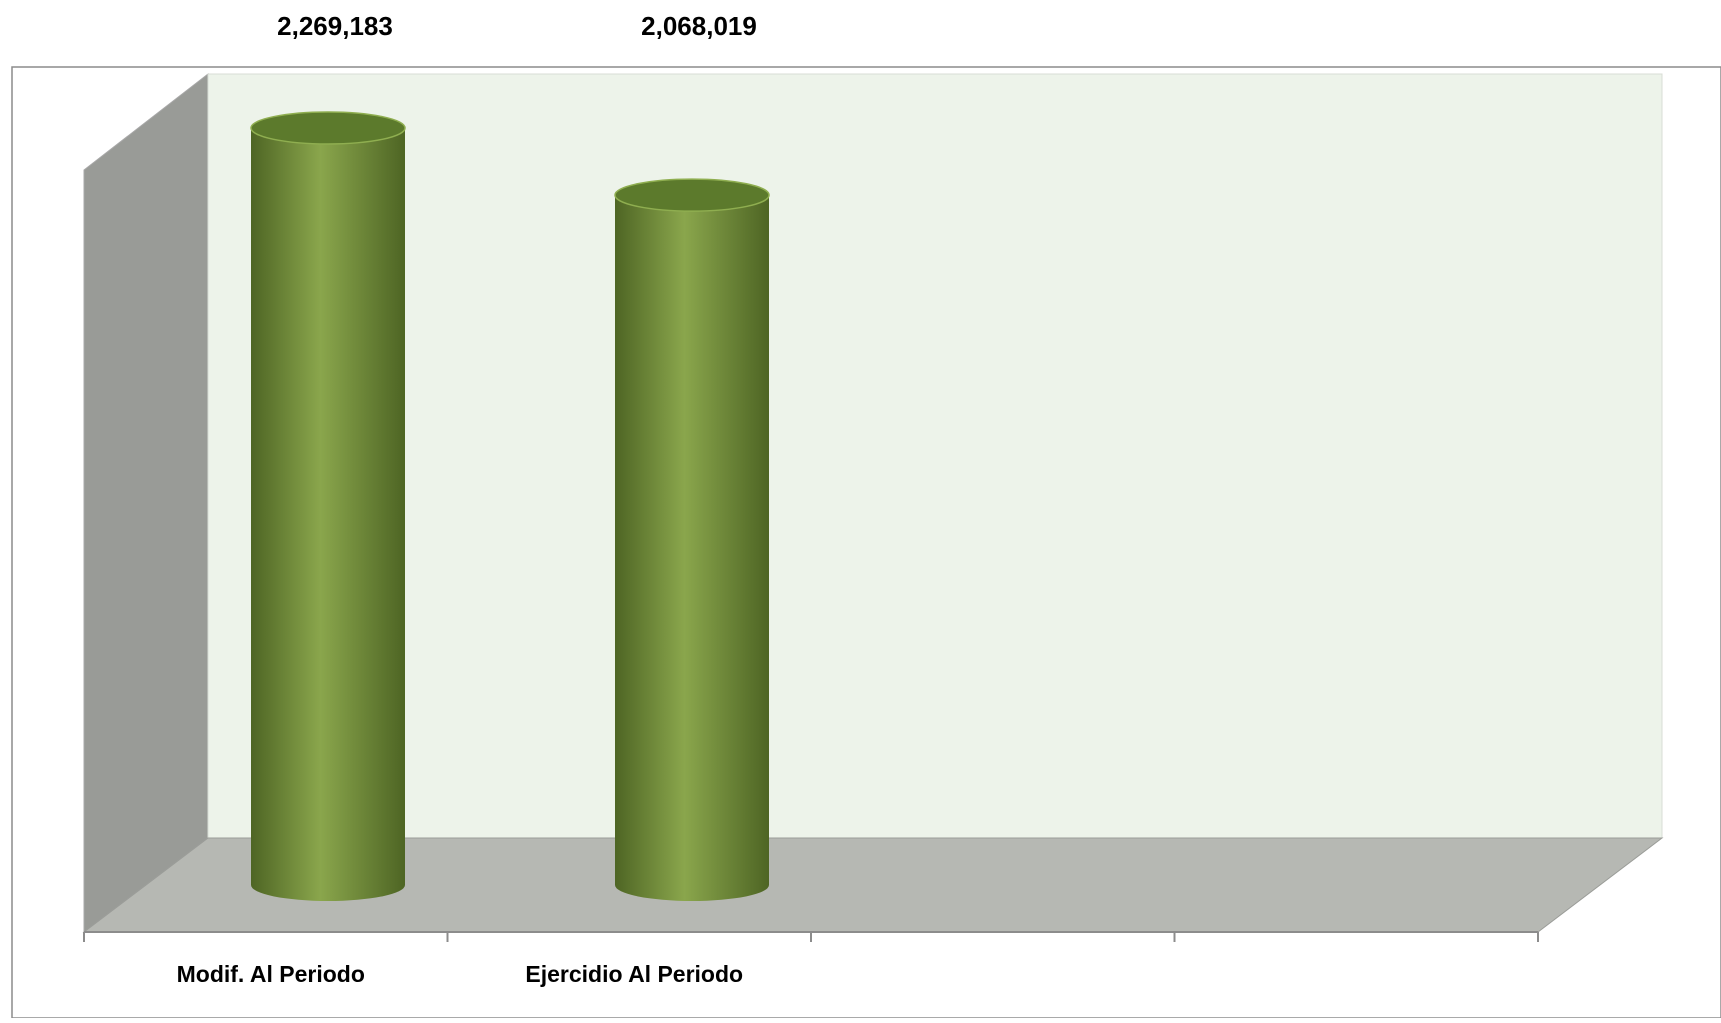 Image resolution: width=1721 pixels, height=1023 pixels. I want to click on bar-1-body, so click(328, 514).